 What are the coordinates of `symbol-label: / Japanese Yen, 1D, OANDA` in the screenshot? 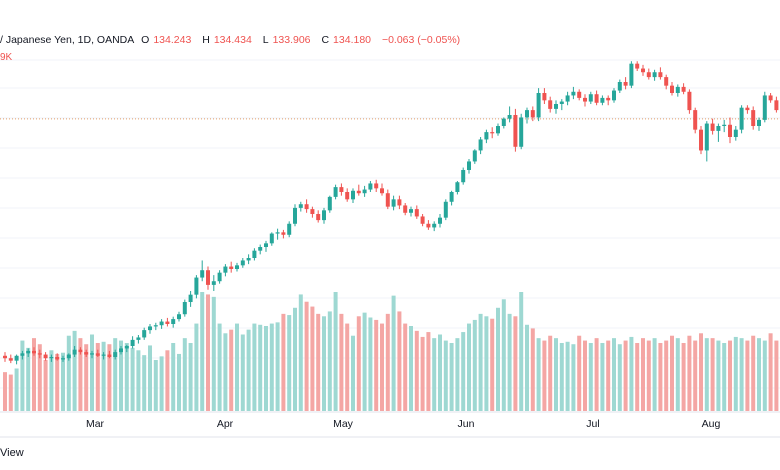 It's located at (67, 40).